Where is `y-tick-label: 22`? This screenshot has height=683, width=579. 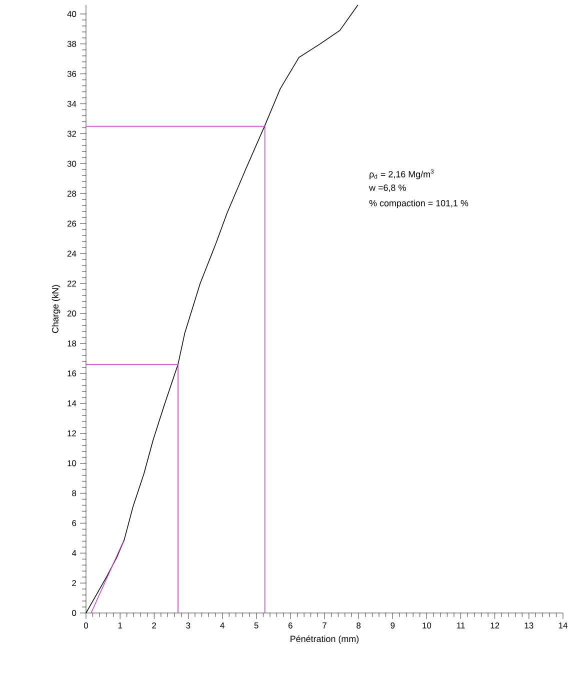
y-tick-label: 22 is located at coordinates (71, 283).